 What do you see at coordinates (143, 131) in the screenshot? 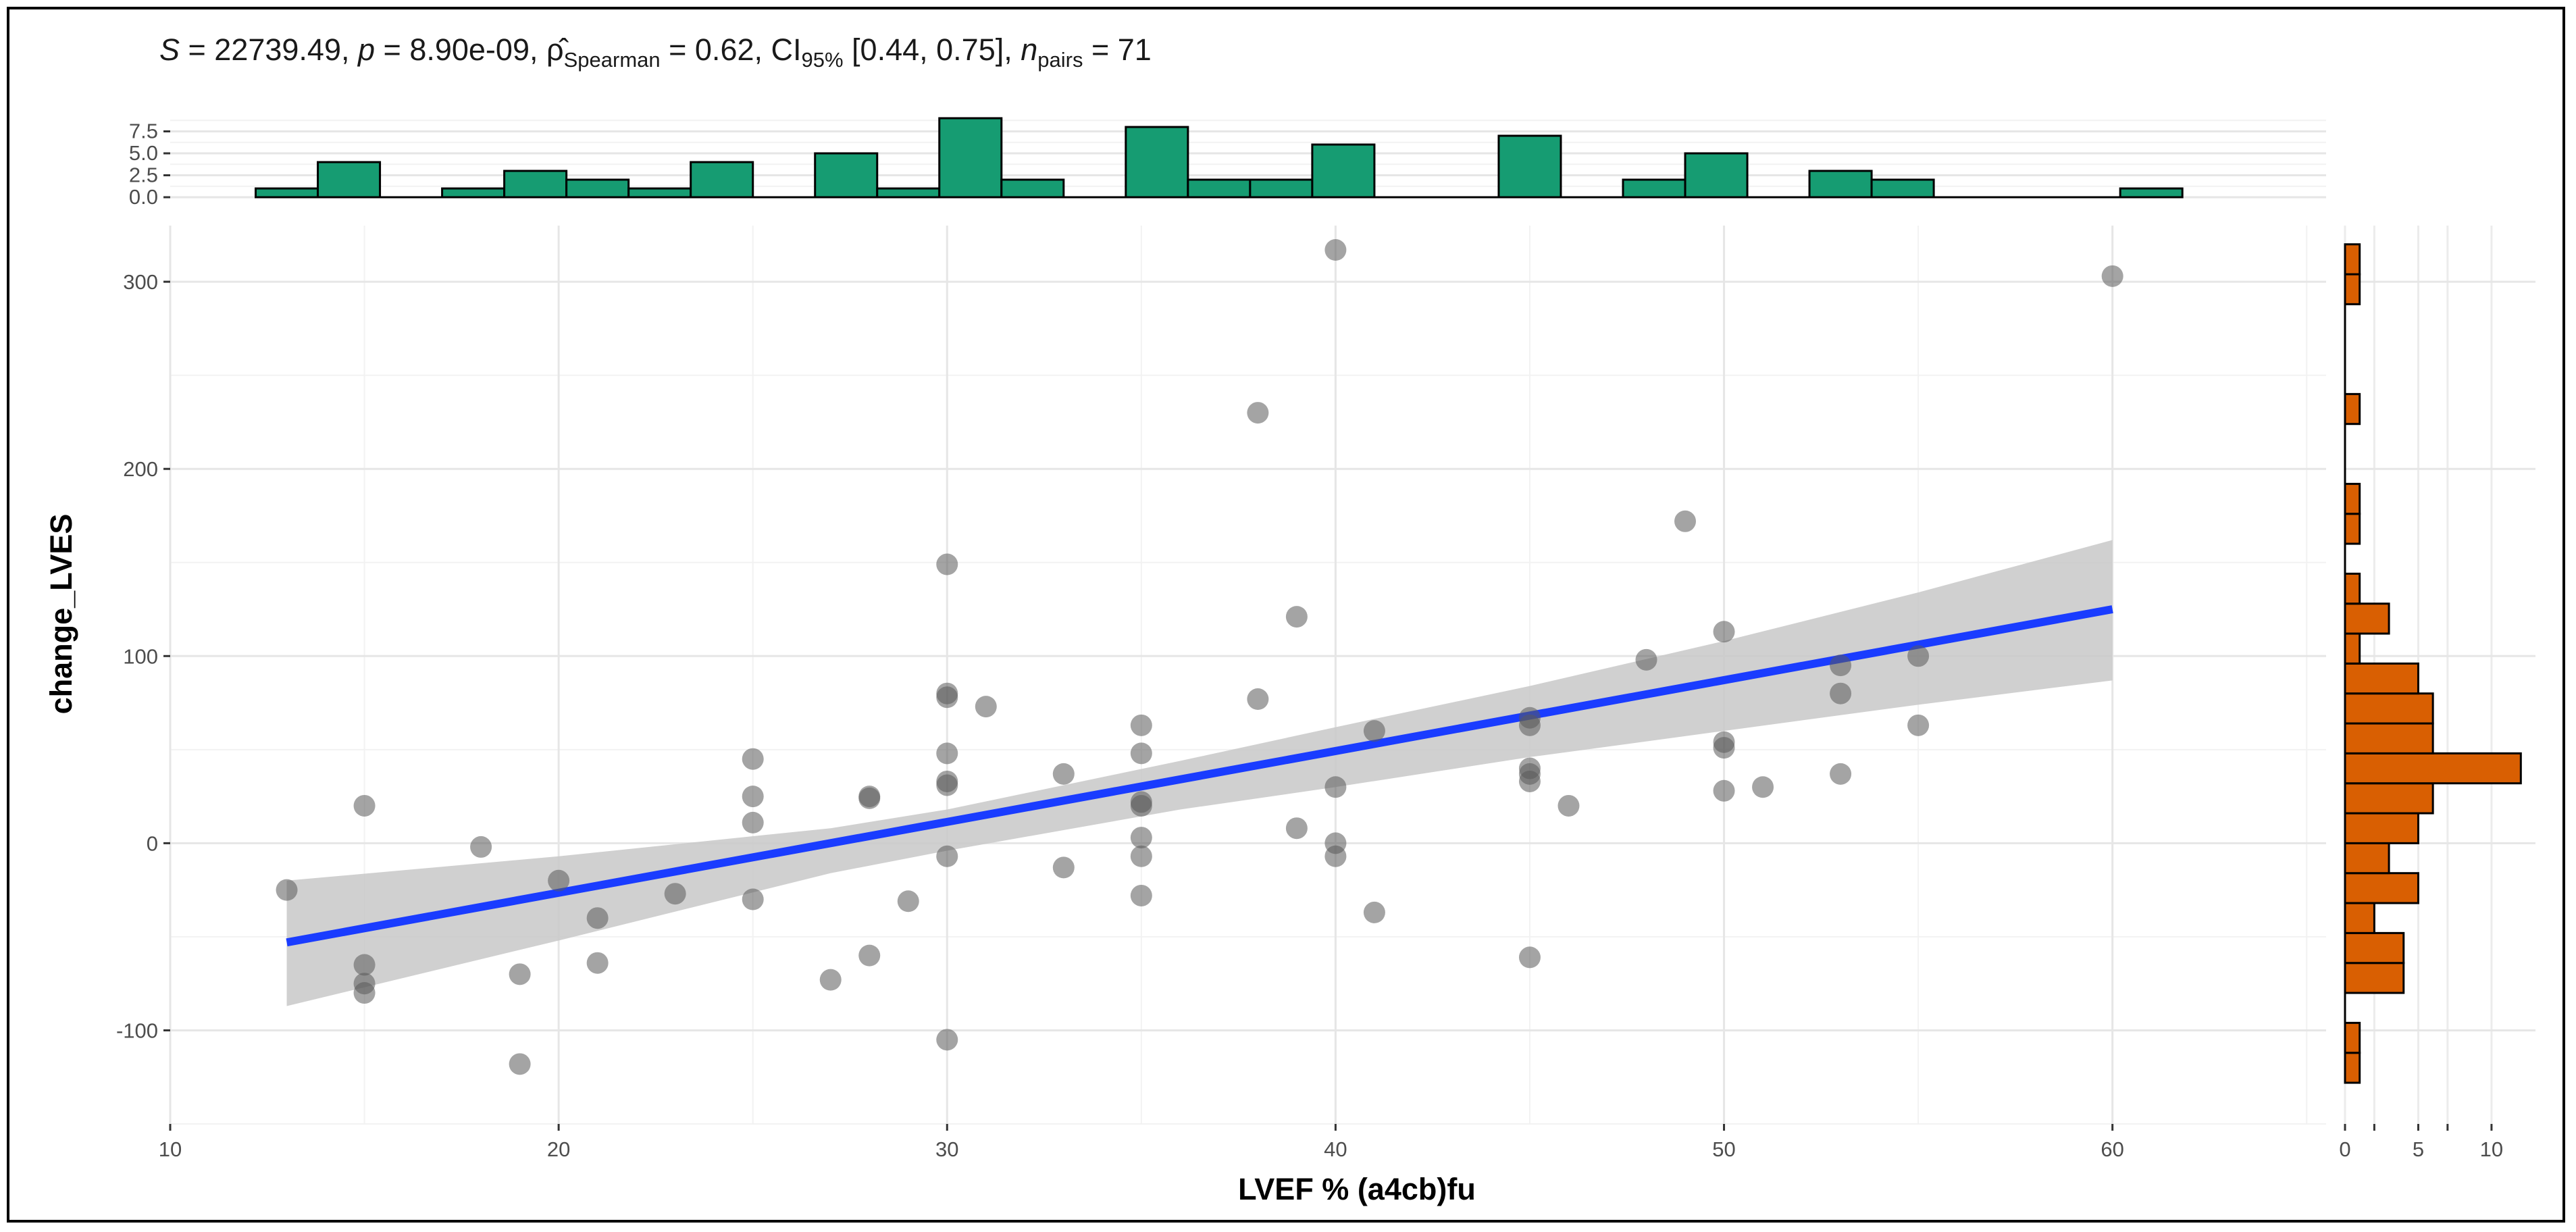
I see `top-hist-tick-label: 7.5` at bounding box center [143, 131].